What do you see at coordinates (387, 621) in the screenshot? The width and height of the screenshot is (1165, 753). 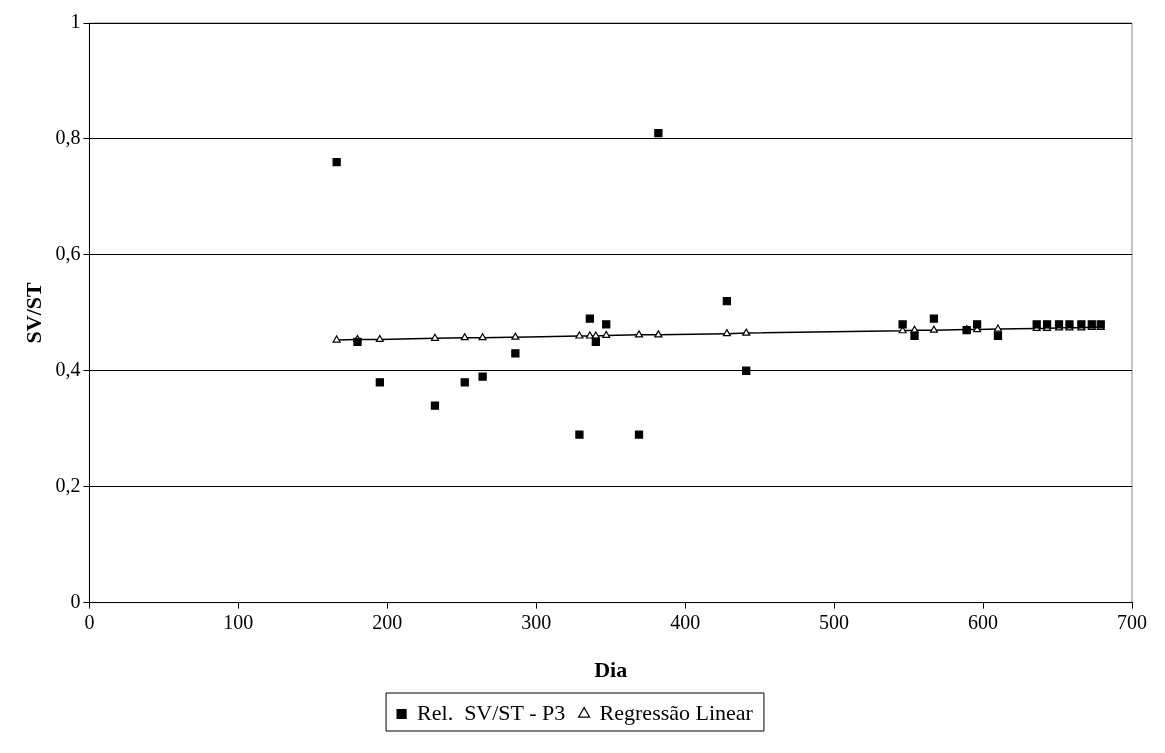 I see `x-tick-label: 200` at bounding box center [387, 621].